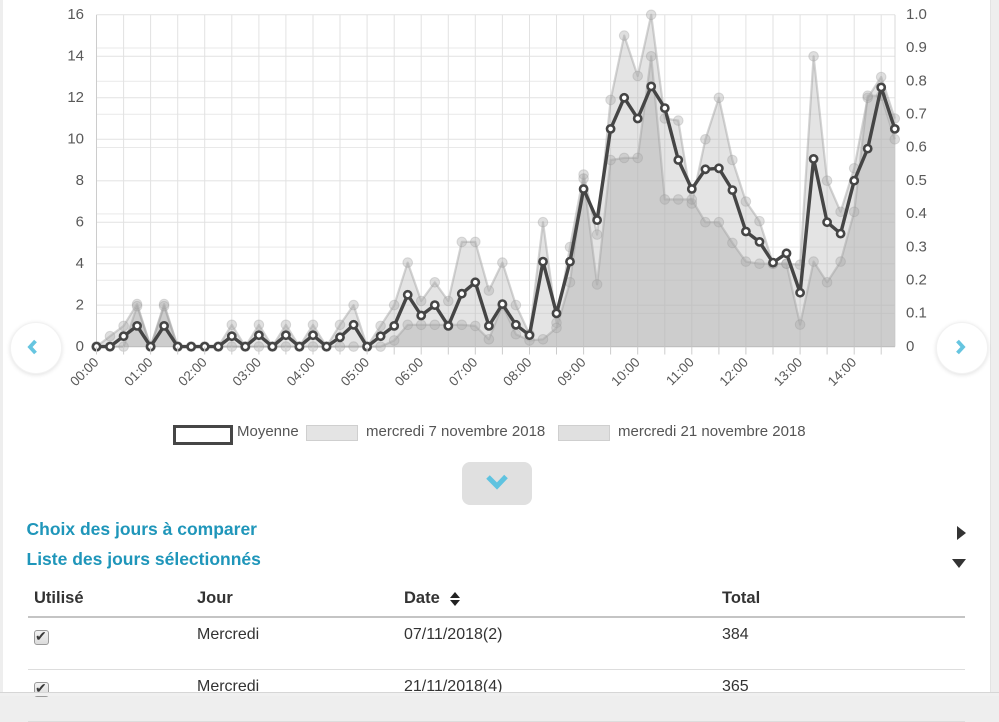  I want to click on svg-text: 07:00, so click(463, 372).